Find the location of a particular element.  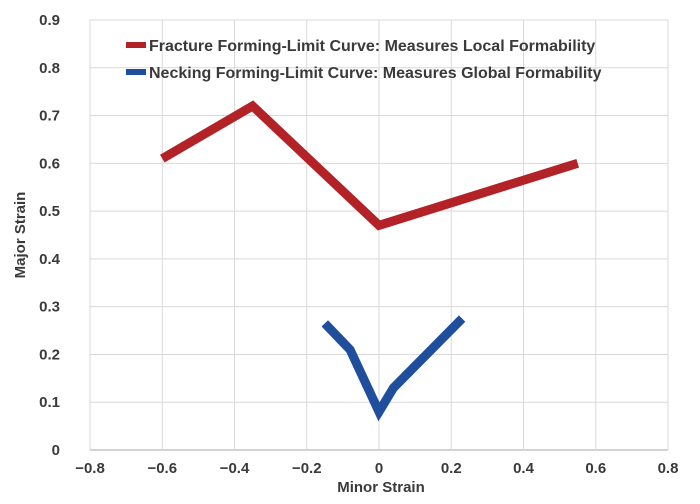

x-axis-ticks: −0.8 −0.6 −0.4 −0.2 0 0.2 0.4 0.6 0.8 is located at coordinates (376, 468).